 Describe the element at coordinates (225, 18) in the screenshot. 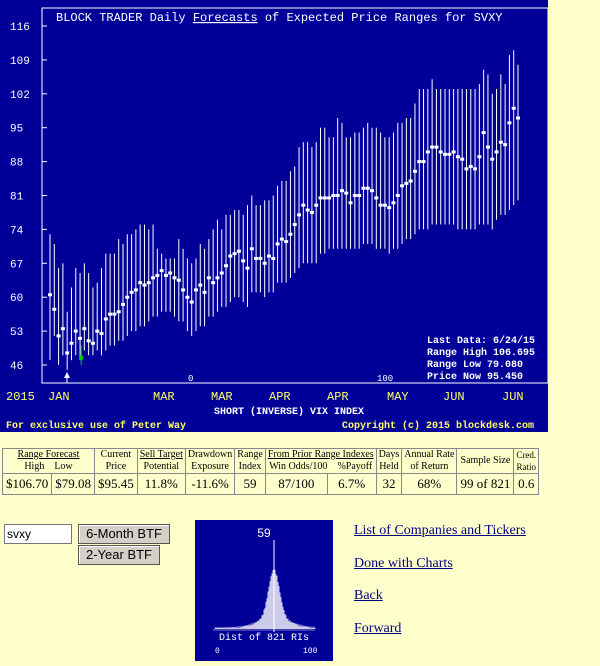

I see `forecasts-link: Forecasts` at that location.